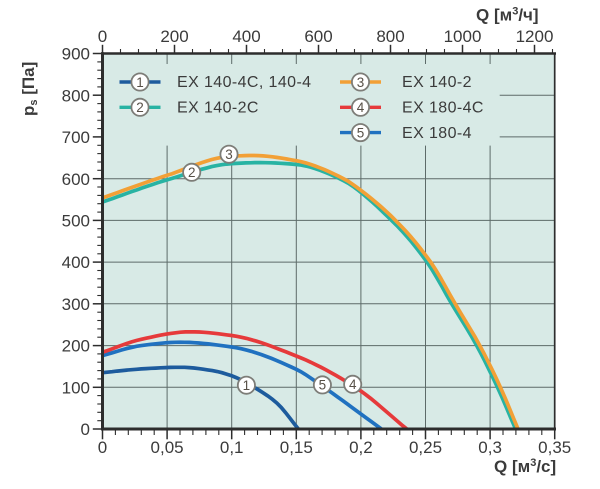 This screenshot has height=489, width=600. What do you see at coordinates (535, 36) in the screenshot?
I see `svg-text: 1200` at bounding box center [535, 36].